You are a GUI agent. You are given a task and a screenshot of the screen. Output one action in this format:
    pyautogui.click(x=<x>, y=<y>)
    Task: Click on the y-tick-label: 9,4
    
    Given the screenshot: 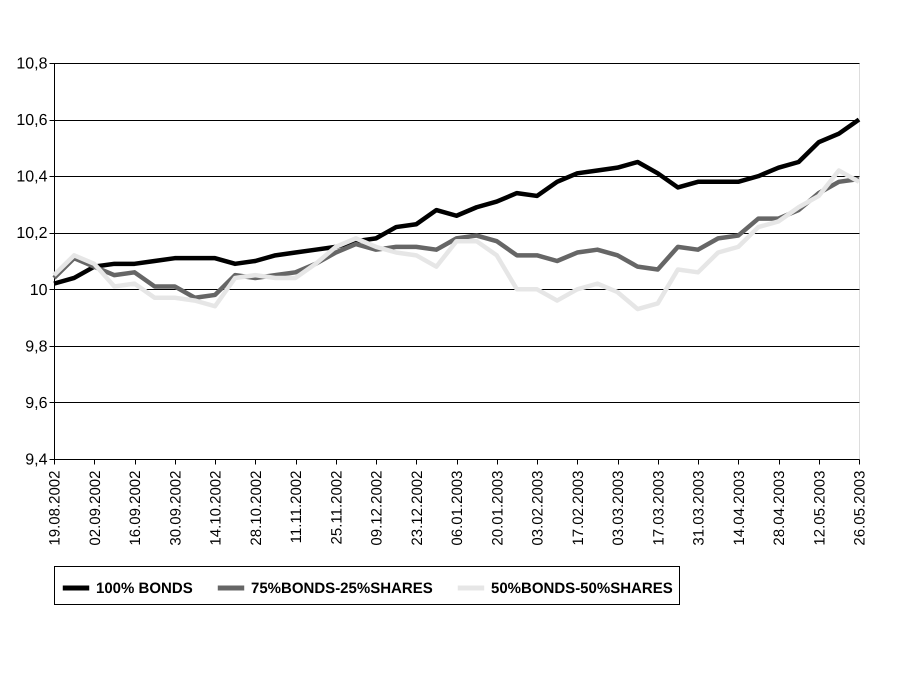 What is the action you would take?
    pyautogui.click(x=36, y=460)
    